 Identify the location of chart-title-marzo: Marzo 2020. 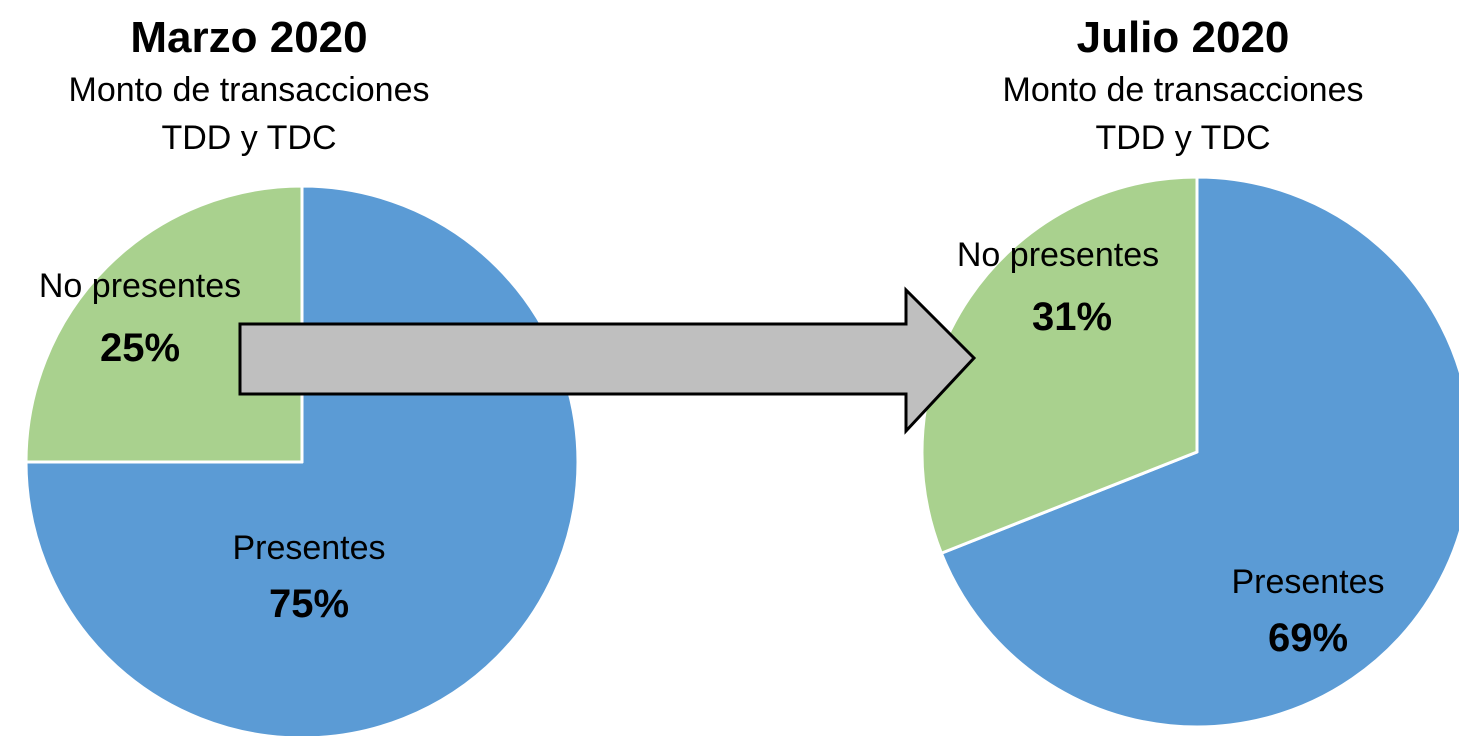
(248, 37).